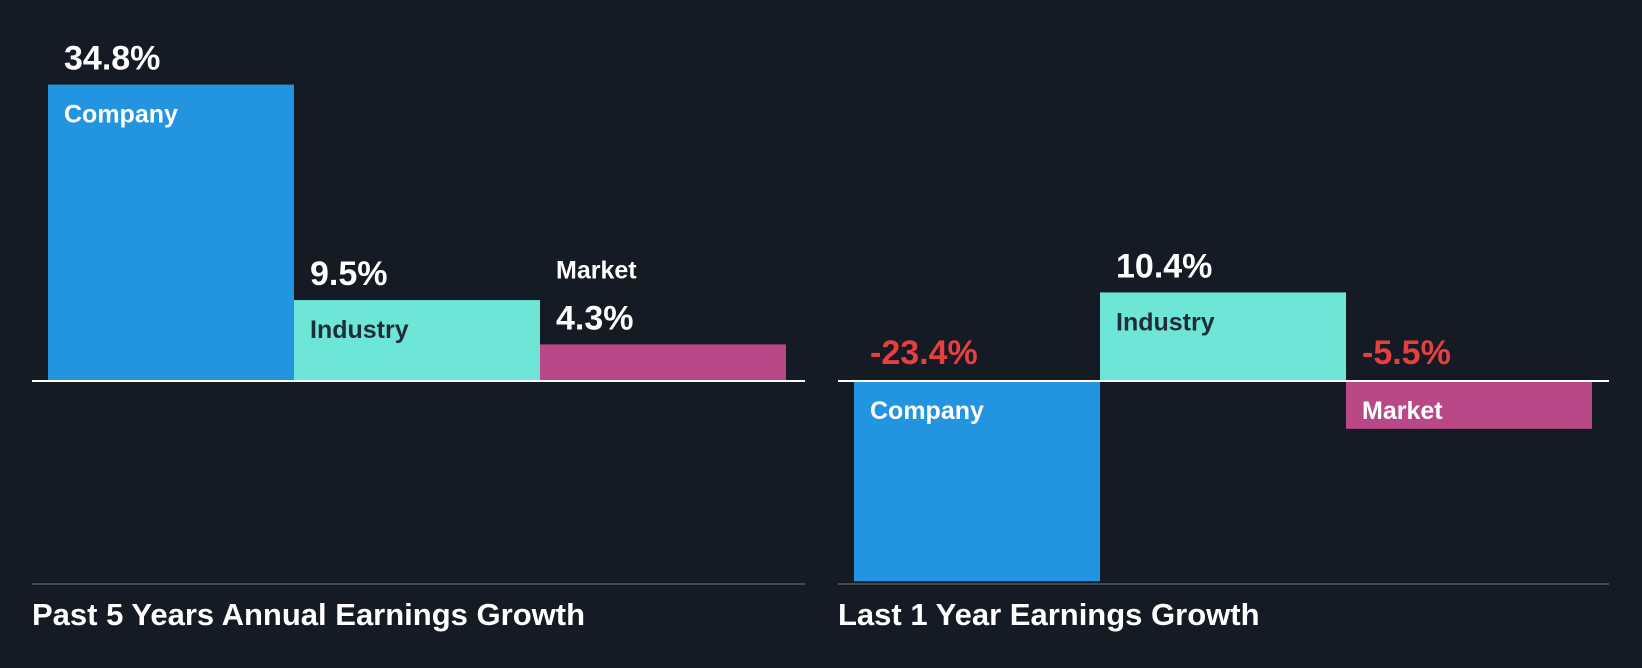 The width and height of the screenshot is (1642, 668). What do you see at coordinates (349, 274) in the screenshot?
I see `industry-value-label: 9.5%` at bounding box center [349, 274].